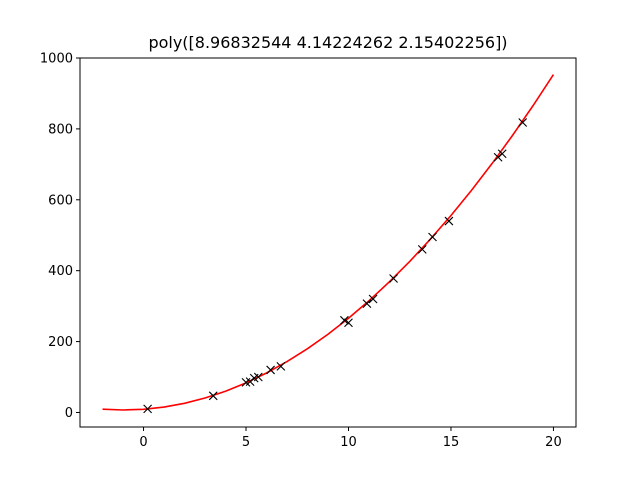 The image size is (640, 480). Describe the element at coordinates (553, 442) in the screenshot. I see `x-tick-label: 20` at that location.